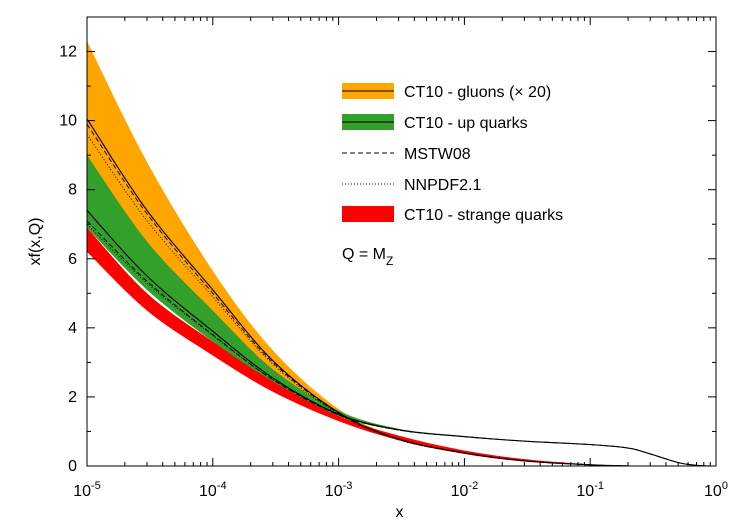 Image resolution: width=747 pixels, height=523 pixels. What do you see at coordinates (483, 215) in the screenshot?
I see `legend-label: CT10 - strange quarks` at bounding box center [483, 215].